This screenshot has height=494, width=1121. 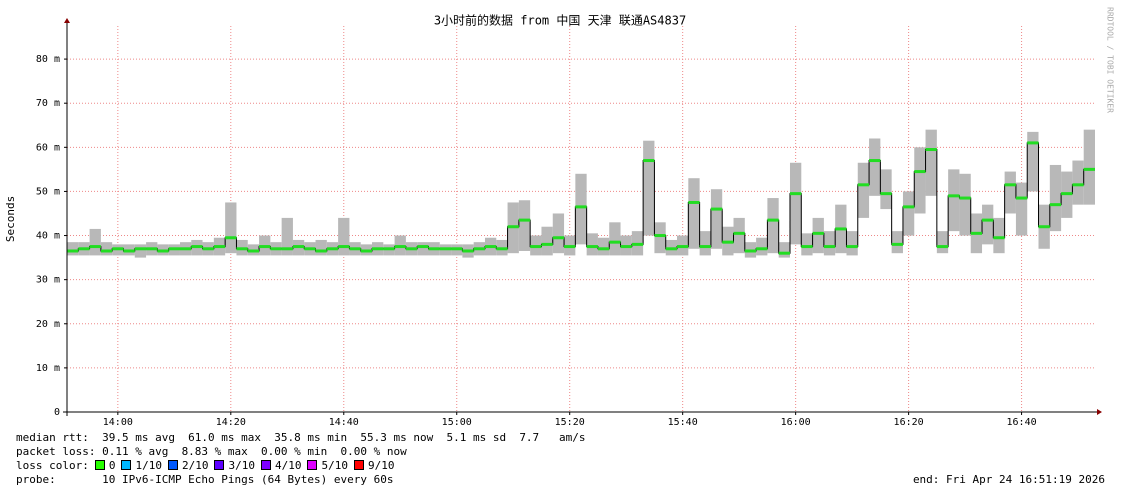 What do you see at coordinates (148, 465) in the screenshot?
I see `loss-label: 1/10` at bounding box center [148, 465].